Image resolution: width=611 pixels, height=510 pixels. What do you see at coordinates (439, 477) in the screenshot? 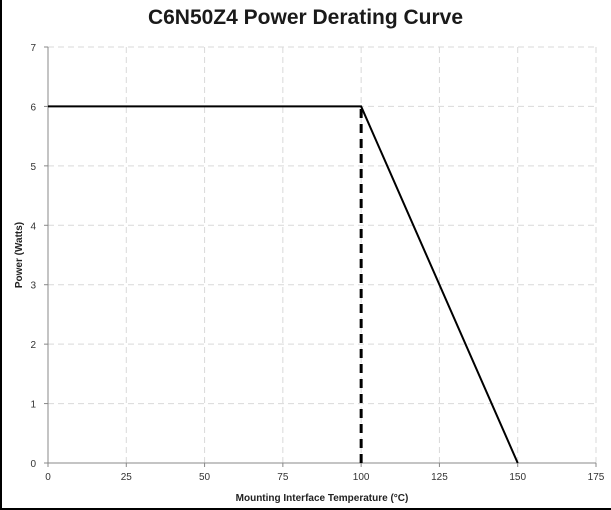
I see `x-tick-label: 125` at bounding box center [439, 477].